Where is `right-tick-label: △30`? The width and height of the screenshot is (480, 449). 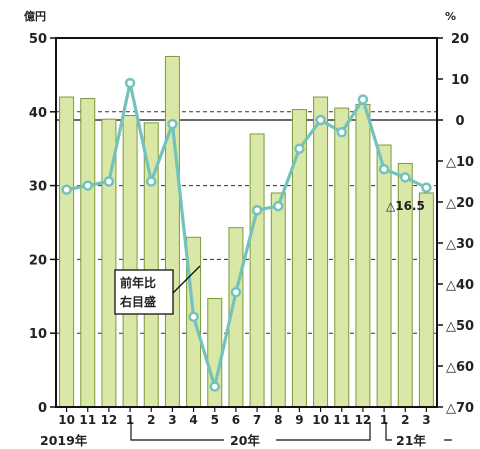 right-tick-label: △30 is located at coordinates (460, 244).